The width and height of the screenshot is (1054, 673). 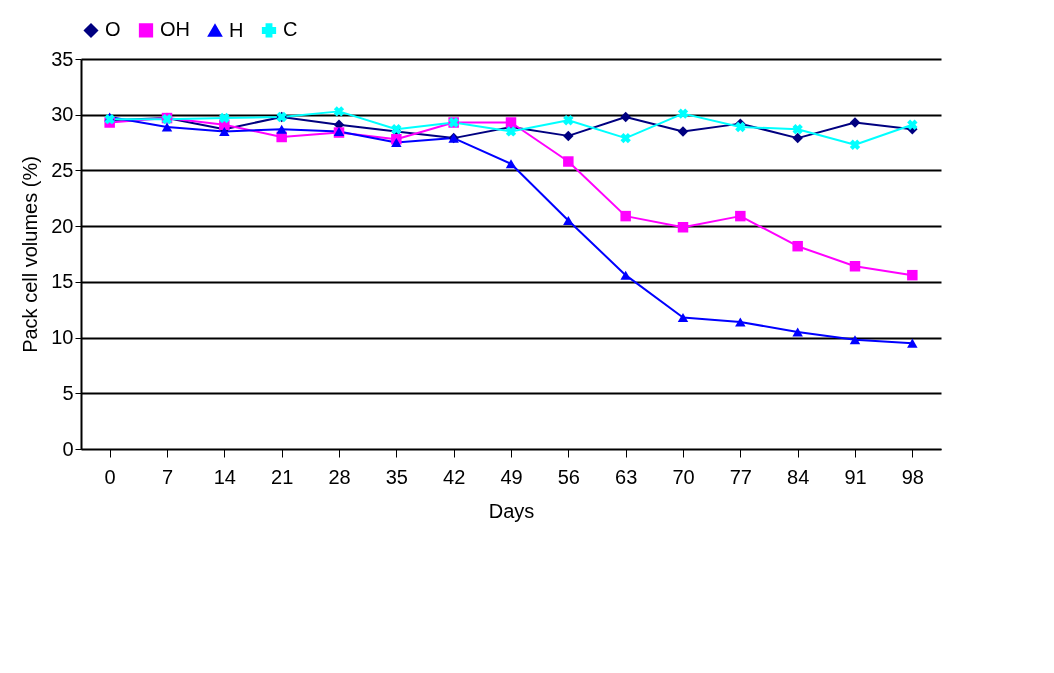 I want to click on y-tick-label: 35, so click(x=62, y=58).